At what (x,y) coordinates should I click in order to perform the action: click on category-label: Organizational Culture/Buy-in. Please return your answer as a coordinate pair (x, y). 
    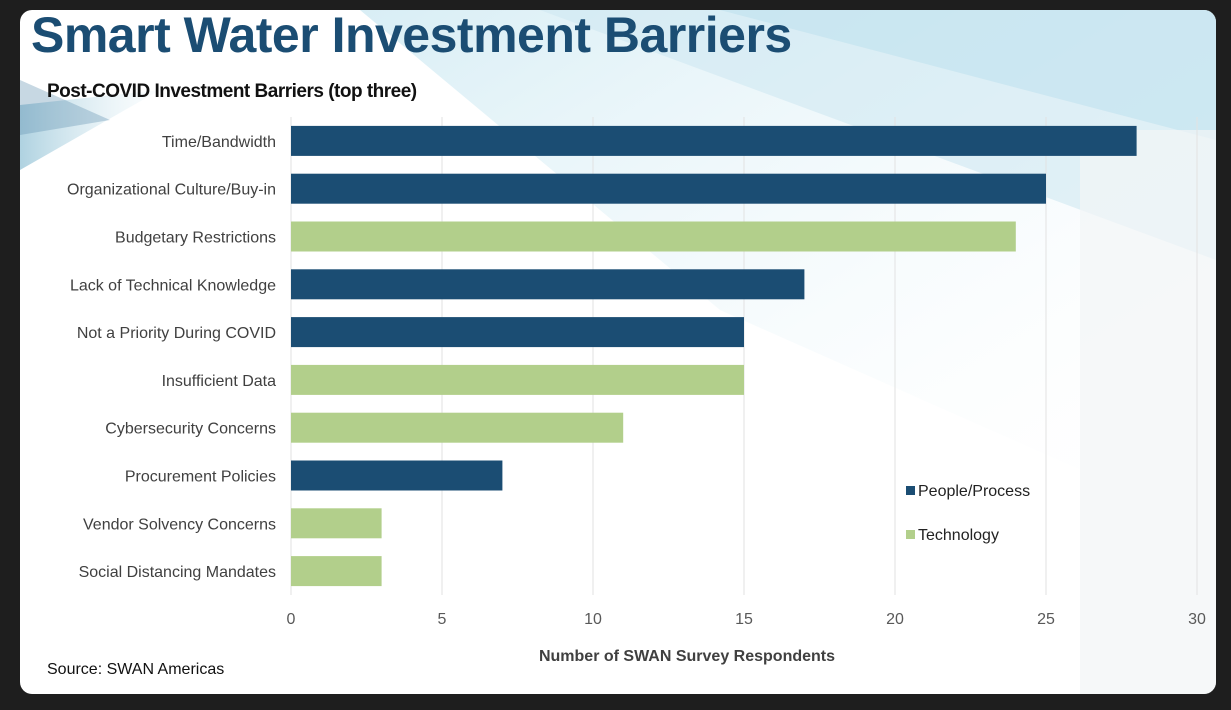
    Looking at the image, I should click on (171, 190).